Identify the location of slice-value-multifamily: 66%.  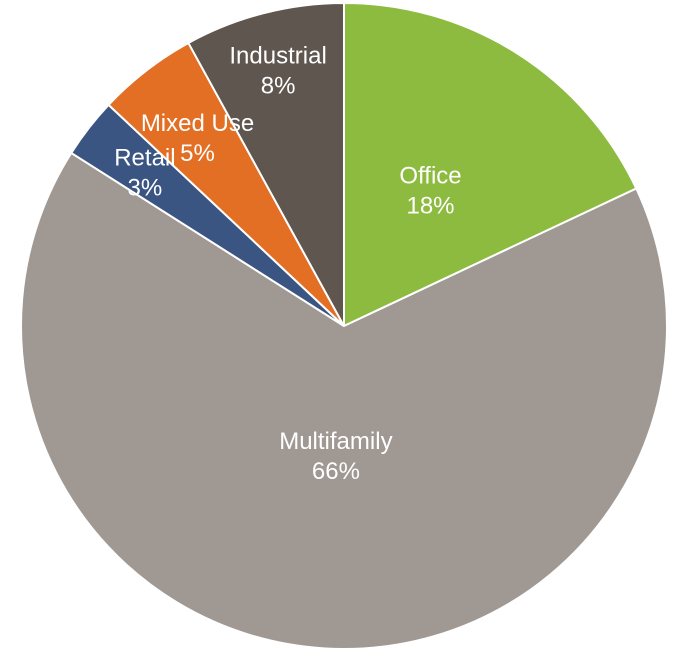
(336, 471).